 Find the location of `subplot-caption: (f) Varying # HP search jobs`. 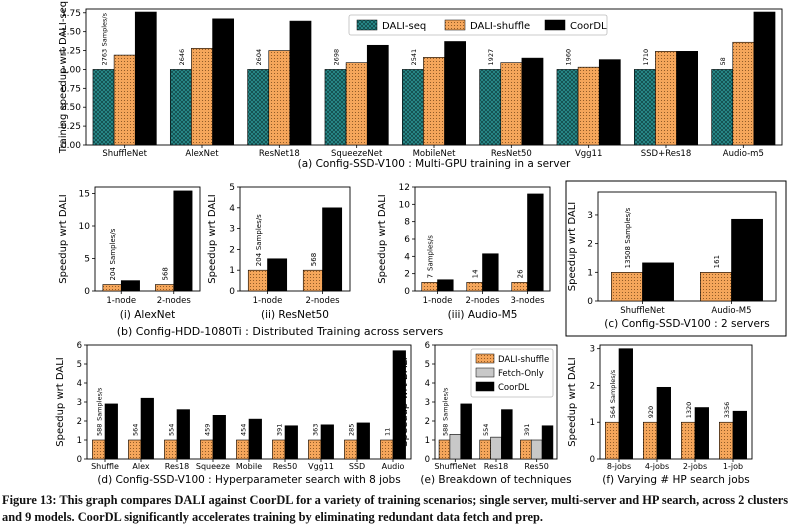

subplot-caption: (f) Varying # HP search jobs is located at coordinates (676, 480).